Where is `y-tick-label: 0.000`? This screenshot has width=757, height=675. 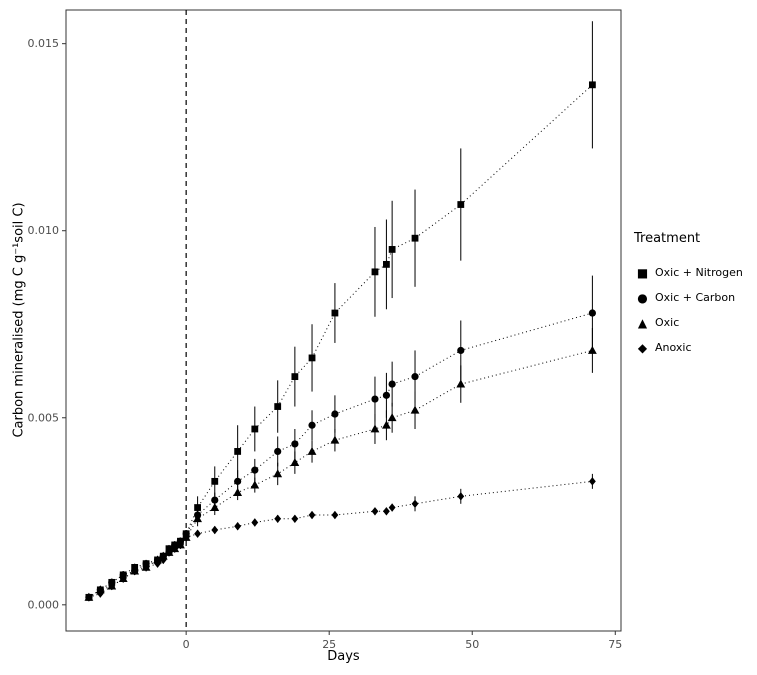
y-tick-label: 0.000 is located at coordinates (44, 604).